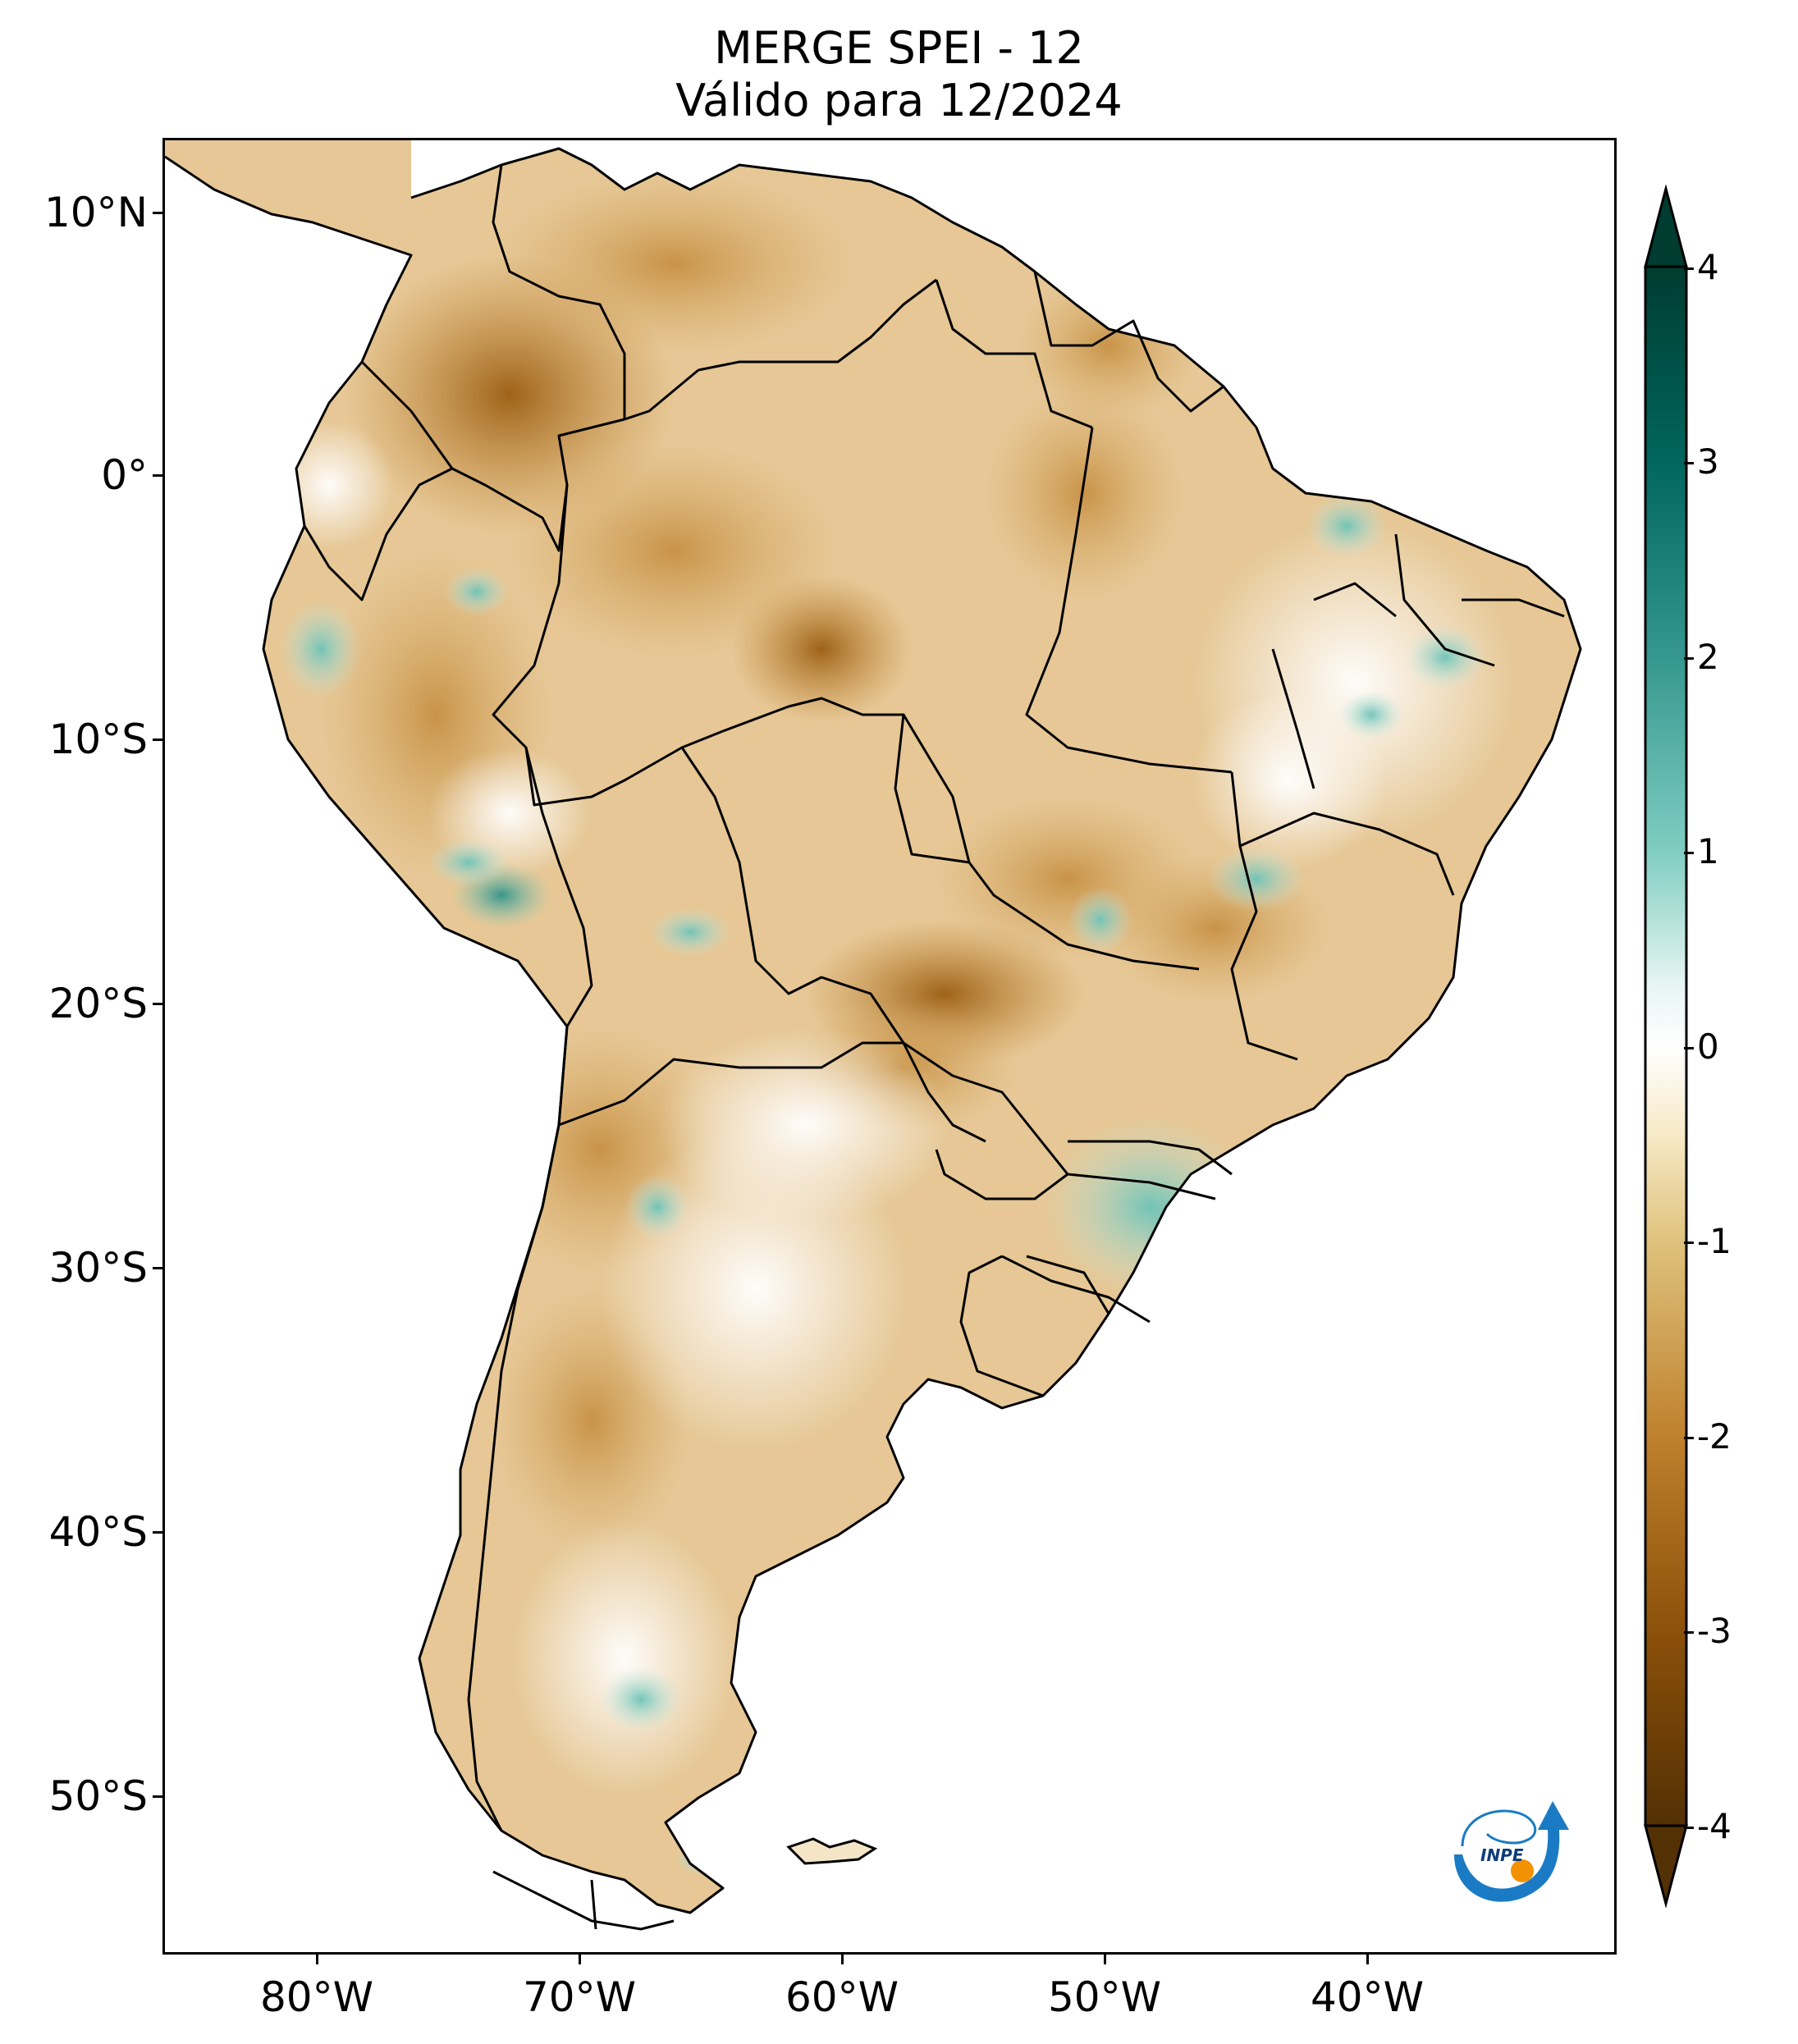 The width and height of the screenshot is (1798, 2044). What do you see at coordinates (1714, 1436) in the screenshot?
I see `colorbar-label-neg2: -2` at bounding box center [1714, 1436].